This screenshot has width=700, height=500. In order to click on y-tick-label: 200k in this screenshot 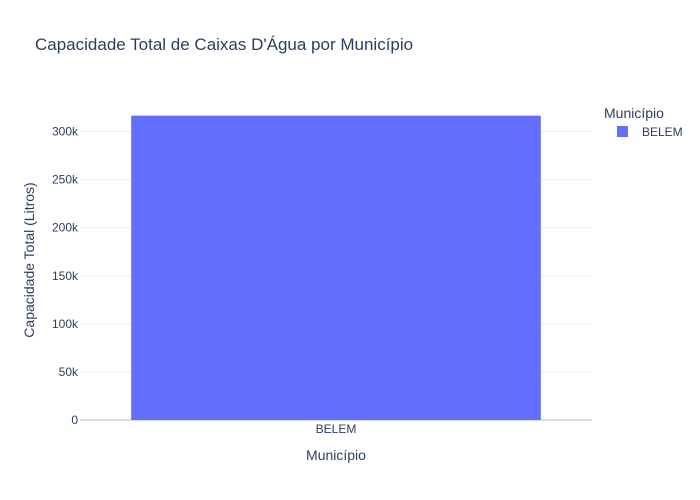, I will do `click(65, 228)`.